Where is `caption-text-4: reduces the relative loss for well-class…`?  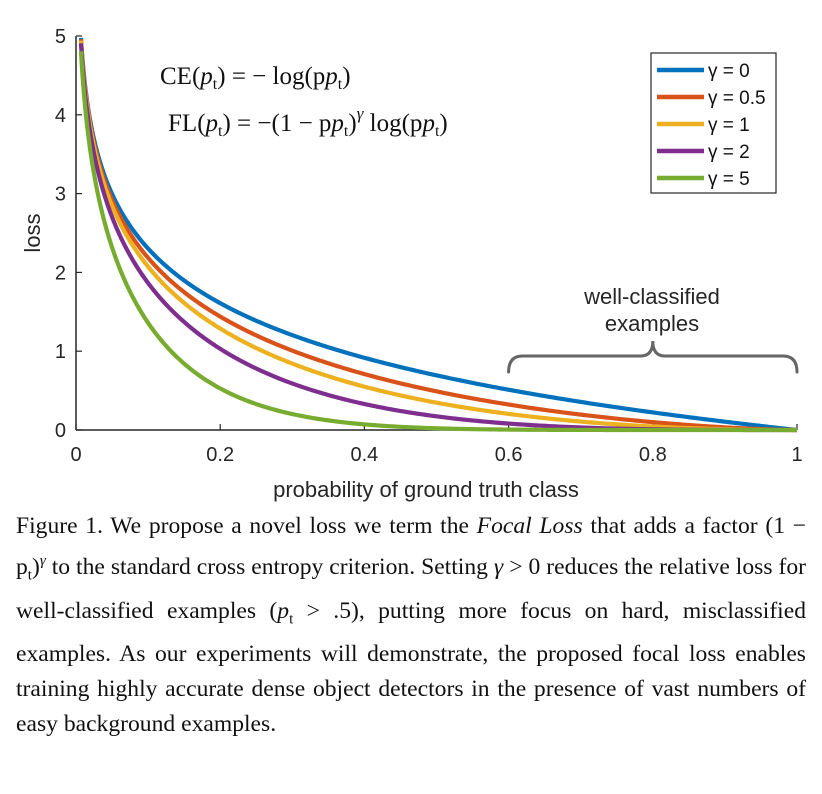 caption-text-4: reduces the relative loss for well-class… is located at coordinates (411, 588).